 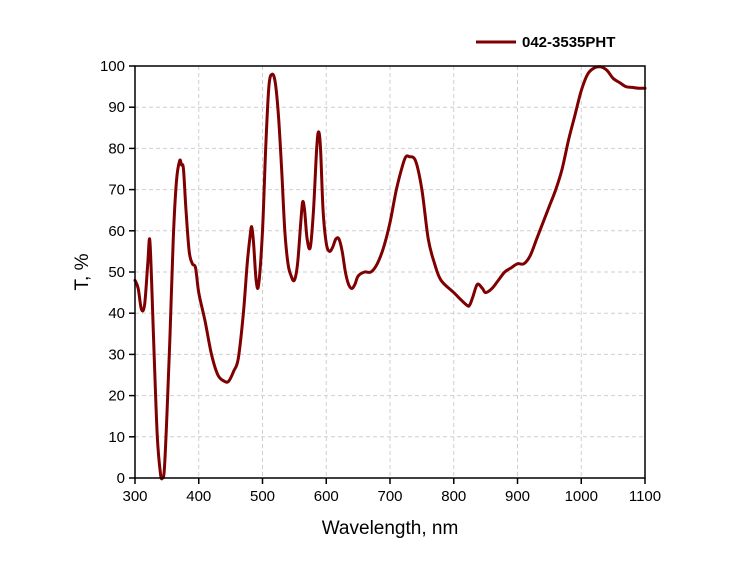 I want to click on y-tick-label: 100, so click(x=112, y=66).